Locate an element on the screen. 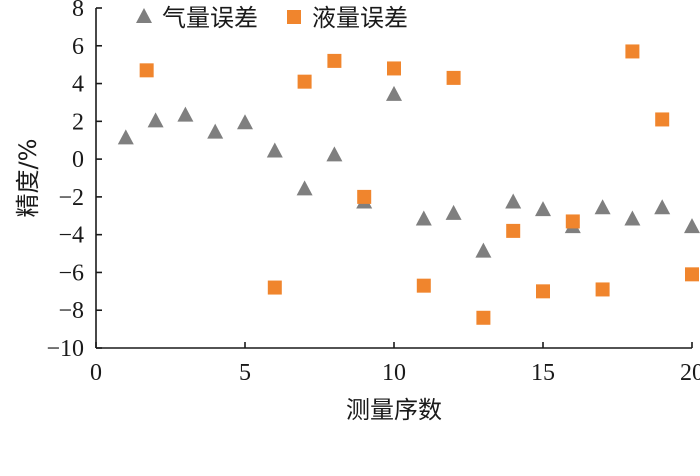 The height and width of the screenshot is (476, 700). legend-label: 液量误差 is located at coordinates (360, 18).